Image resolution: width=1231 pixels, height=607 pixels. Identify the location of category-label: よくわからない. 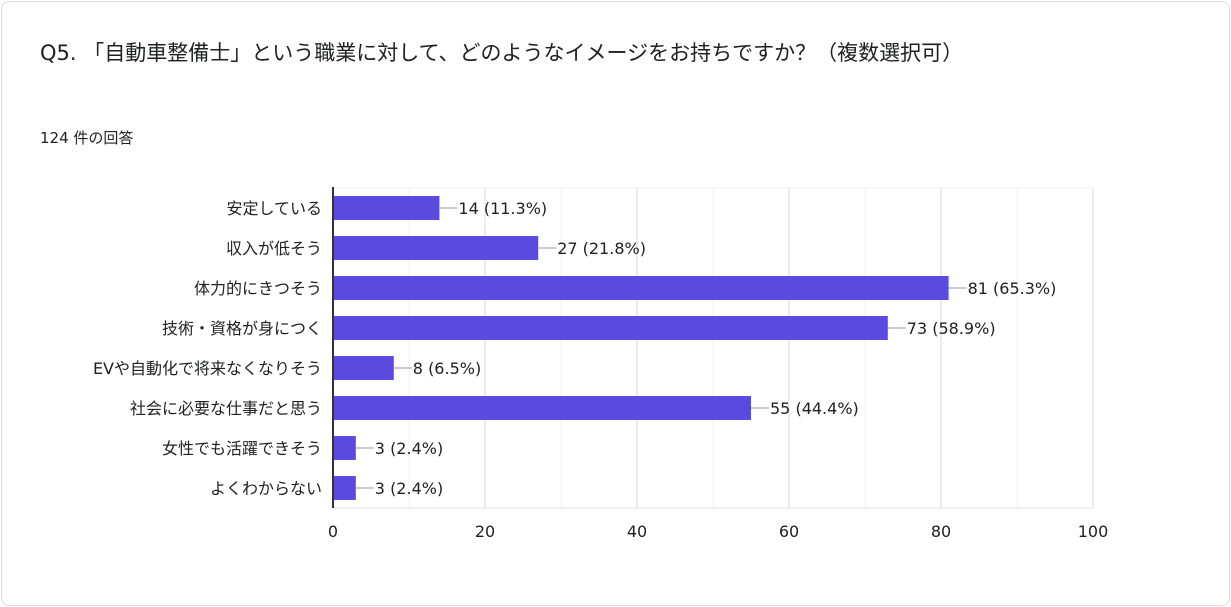
(266, 488).